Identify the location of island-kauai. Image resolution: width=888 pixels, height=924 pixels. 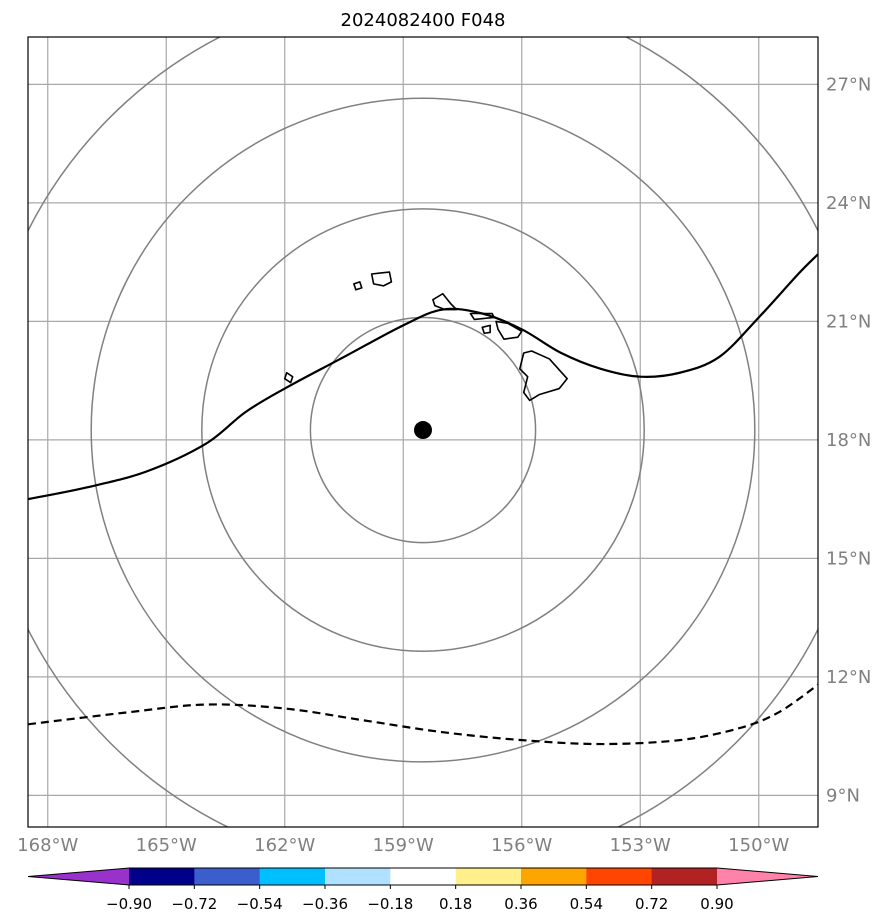
(381, 279).